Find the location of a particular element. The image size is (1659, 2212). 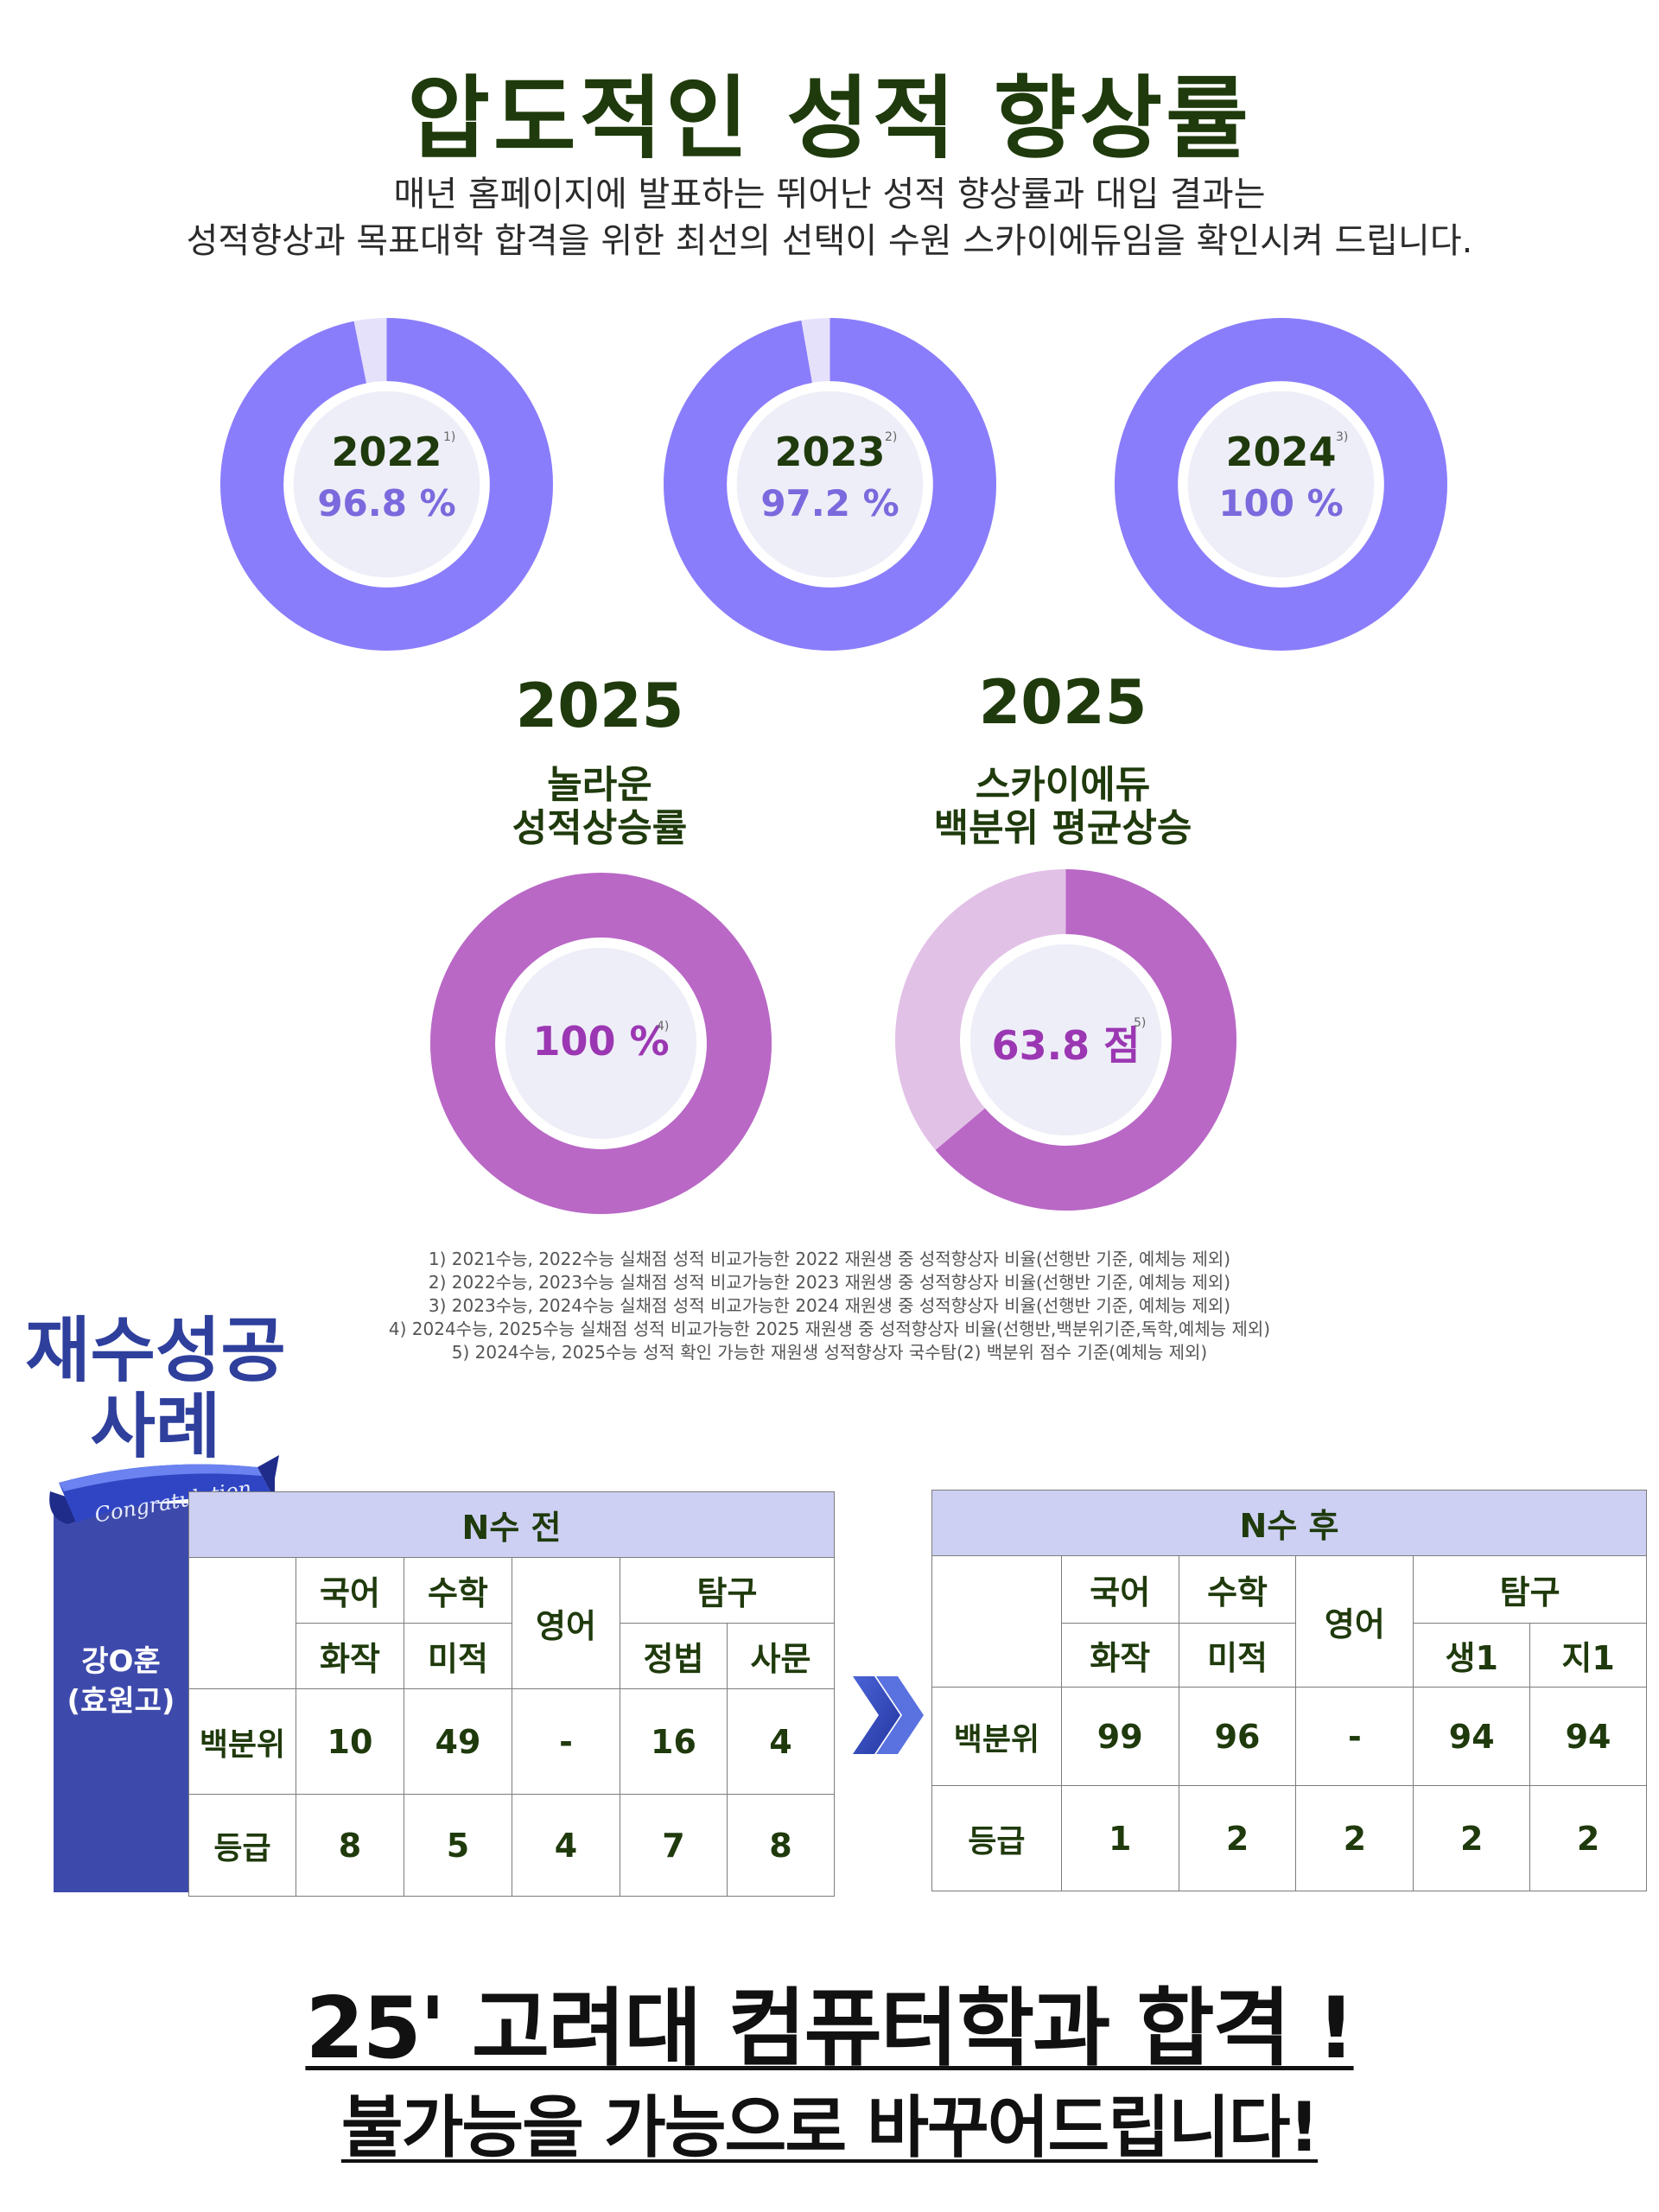

percentile-cell: 49 is located at coordinates (458, 1741).